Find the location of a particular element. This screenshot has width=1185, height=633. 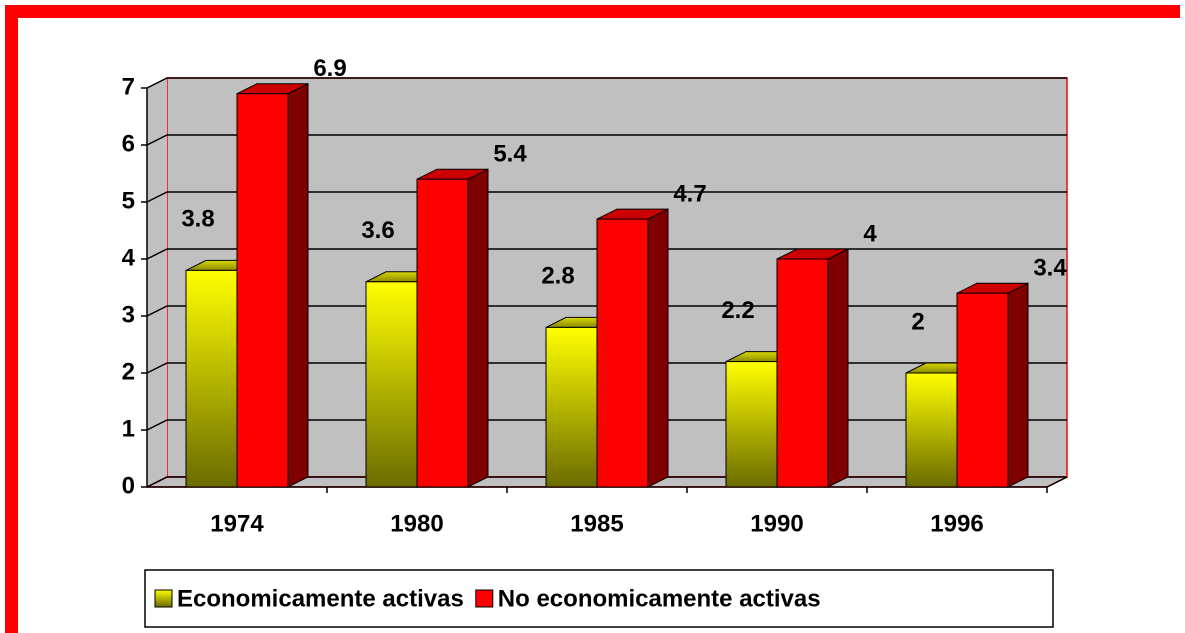

y-tick-label: 2 is located at coordinates (128, 371).